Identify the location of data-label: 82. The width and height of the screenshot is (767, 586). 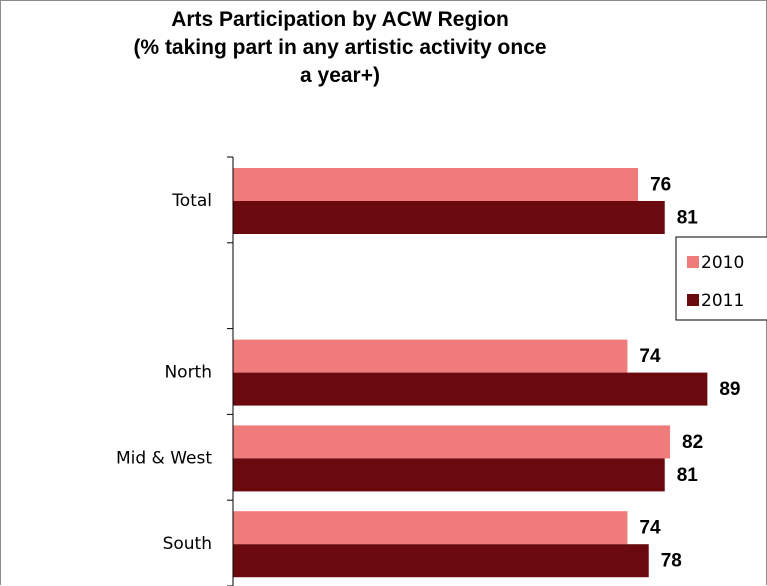
(692, 442).